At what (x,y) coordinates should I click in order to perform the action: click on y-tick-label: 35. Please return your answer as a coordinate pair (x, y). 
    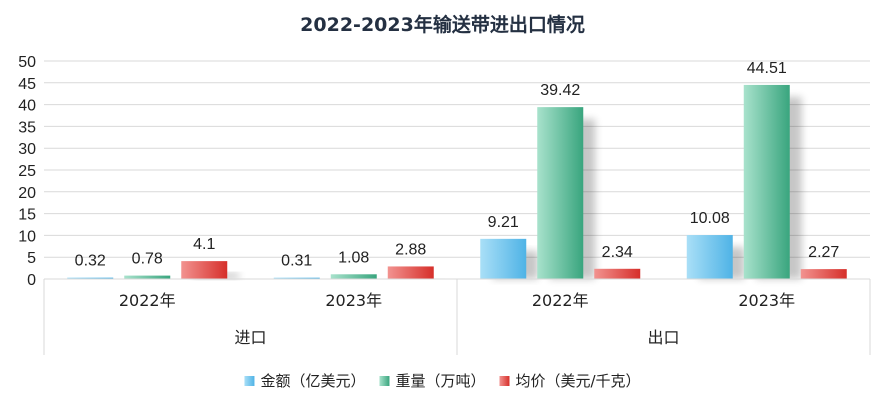
    Looking at the image, I should click on (27, 127).